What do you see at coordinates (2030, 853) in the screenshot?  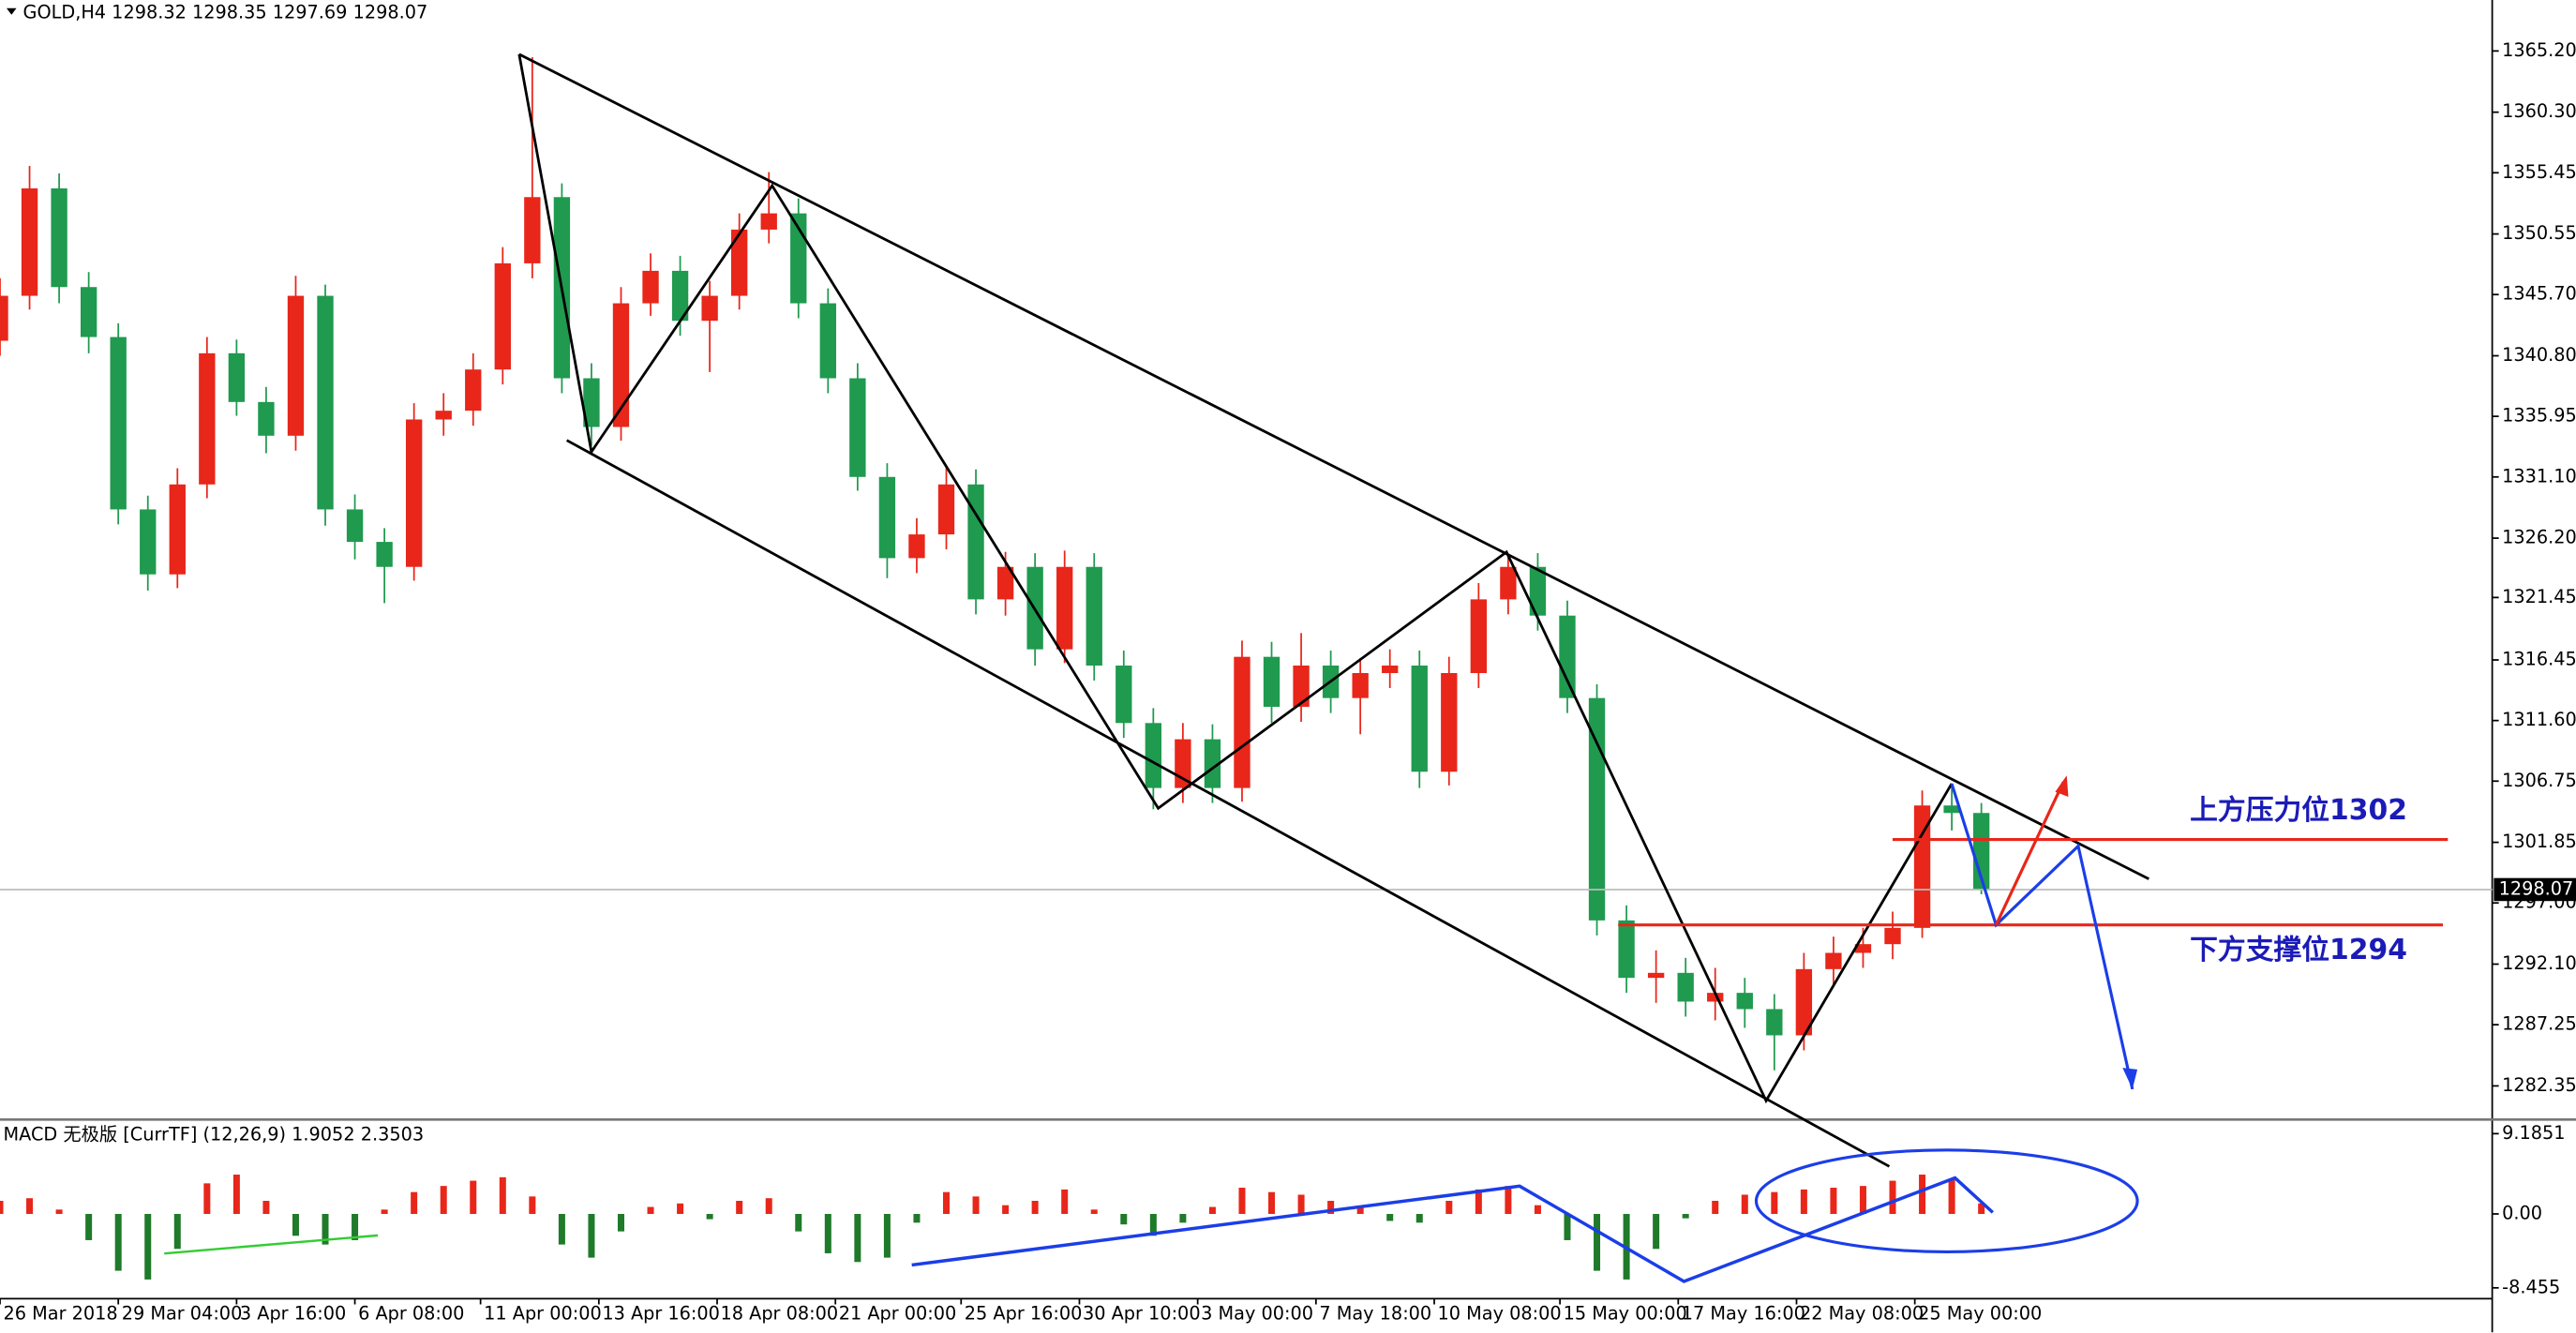 I see `forecast-up` at bounding box center [2030, 853].